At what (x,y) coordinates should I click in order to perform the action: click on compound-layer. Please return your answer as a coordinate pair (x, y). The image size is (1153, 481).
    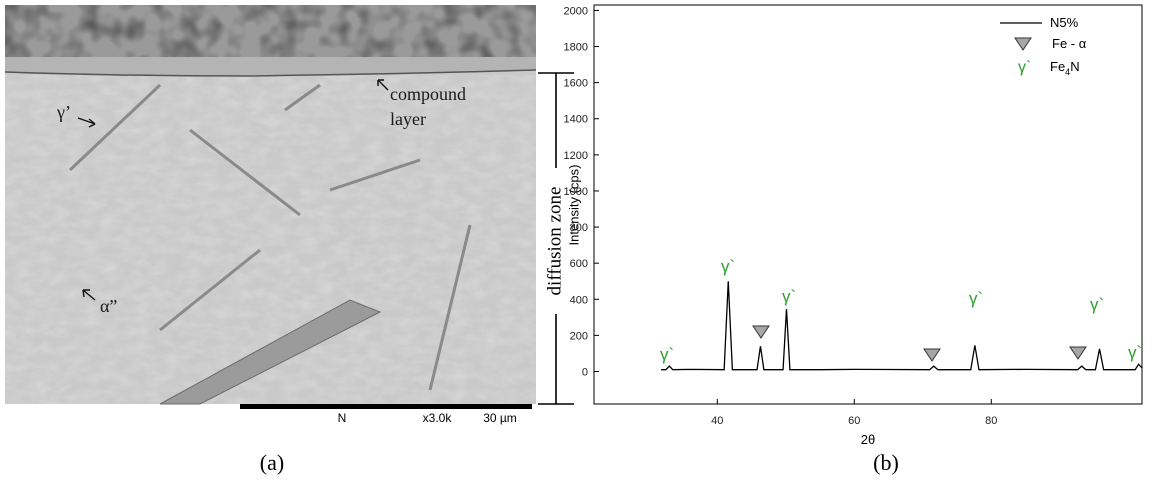
    Looking at the image, I should click on (270, 66).